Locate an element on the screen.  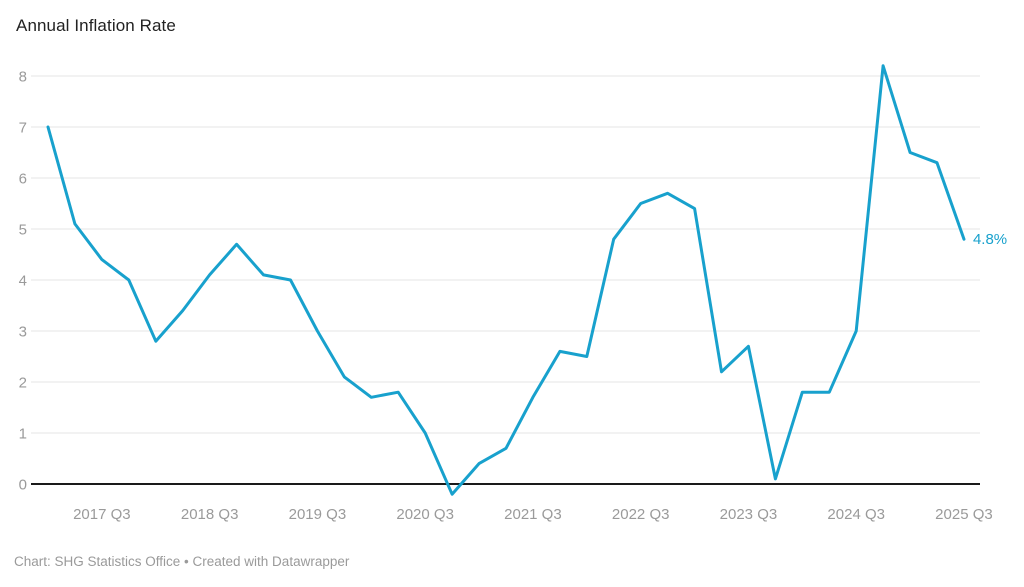
y-axis-label: 4 is located at coordinates (23, 281).